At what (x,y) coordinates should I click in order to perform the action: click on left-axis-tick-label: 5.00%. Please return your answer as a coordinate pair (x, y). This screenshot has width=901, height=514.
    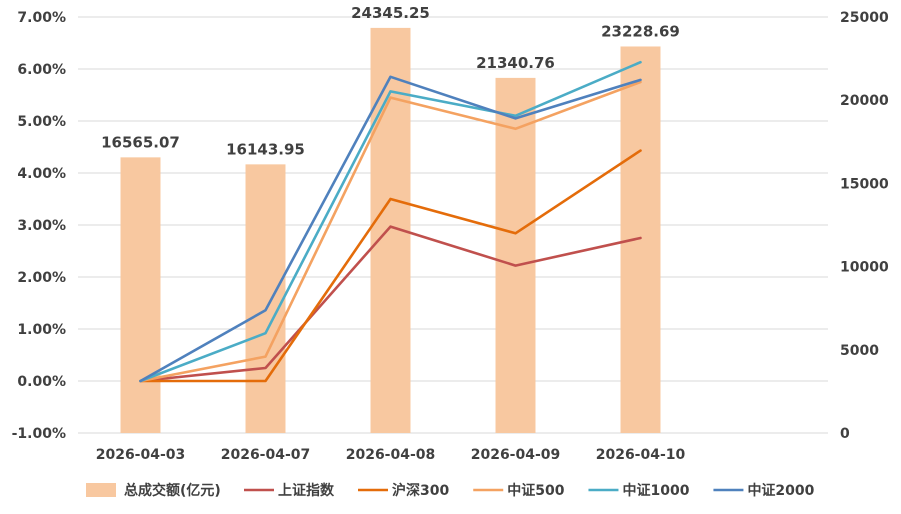
    Looking at the image, I should click on (41, 122).